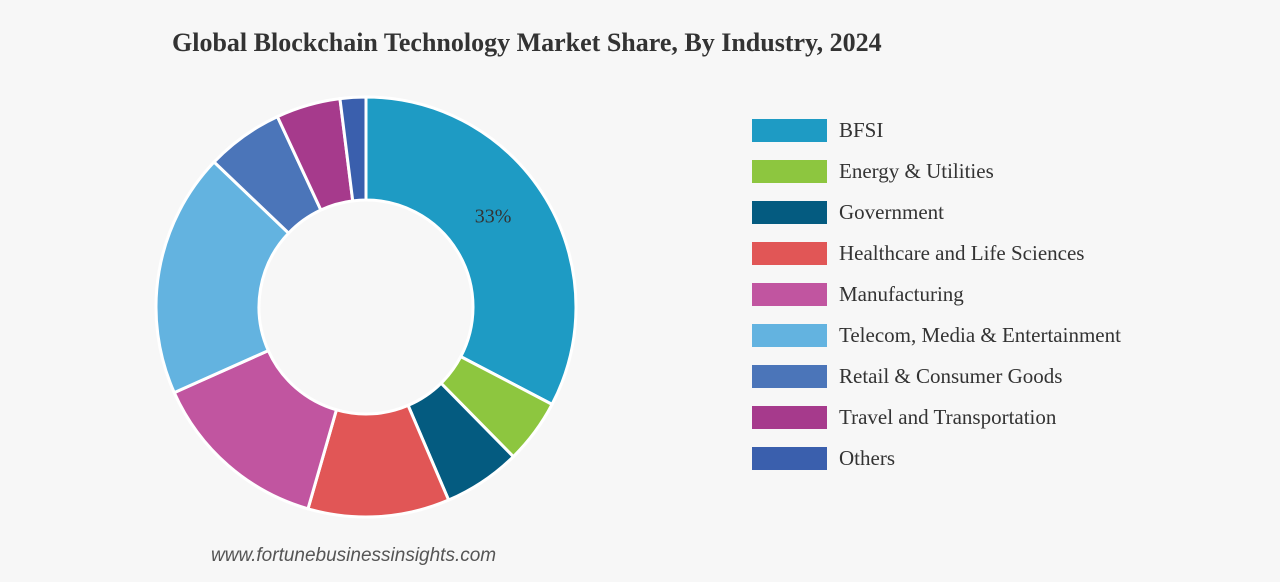 The width and height of the screenshot is (1280, 582). I want to click on legend-item-others: Others, so click(936, 458).